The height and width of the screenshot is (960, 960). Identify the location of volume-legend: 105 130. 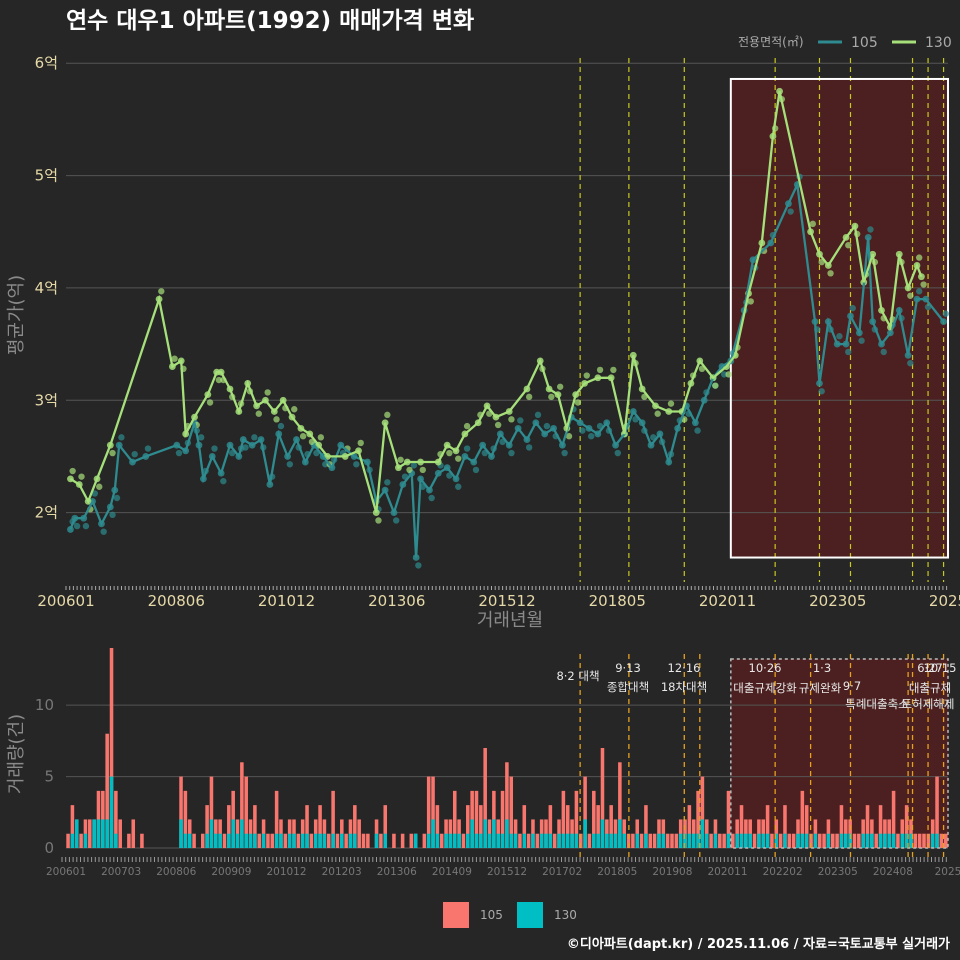
(510, 915).